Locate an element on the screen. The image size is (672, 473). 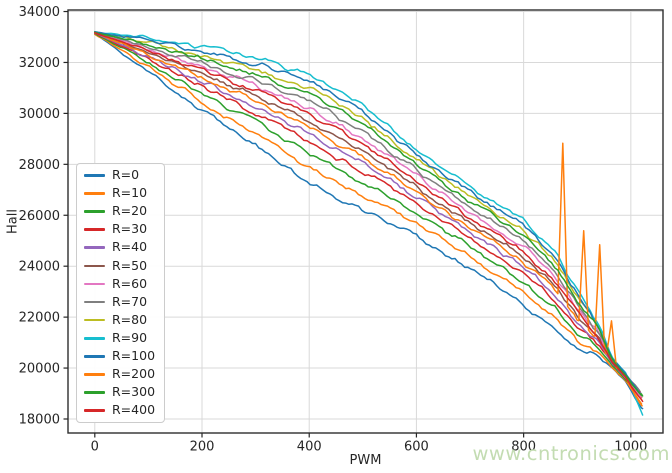
legend-item-R=0: R=0 is located at coordinates (120, 174).